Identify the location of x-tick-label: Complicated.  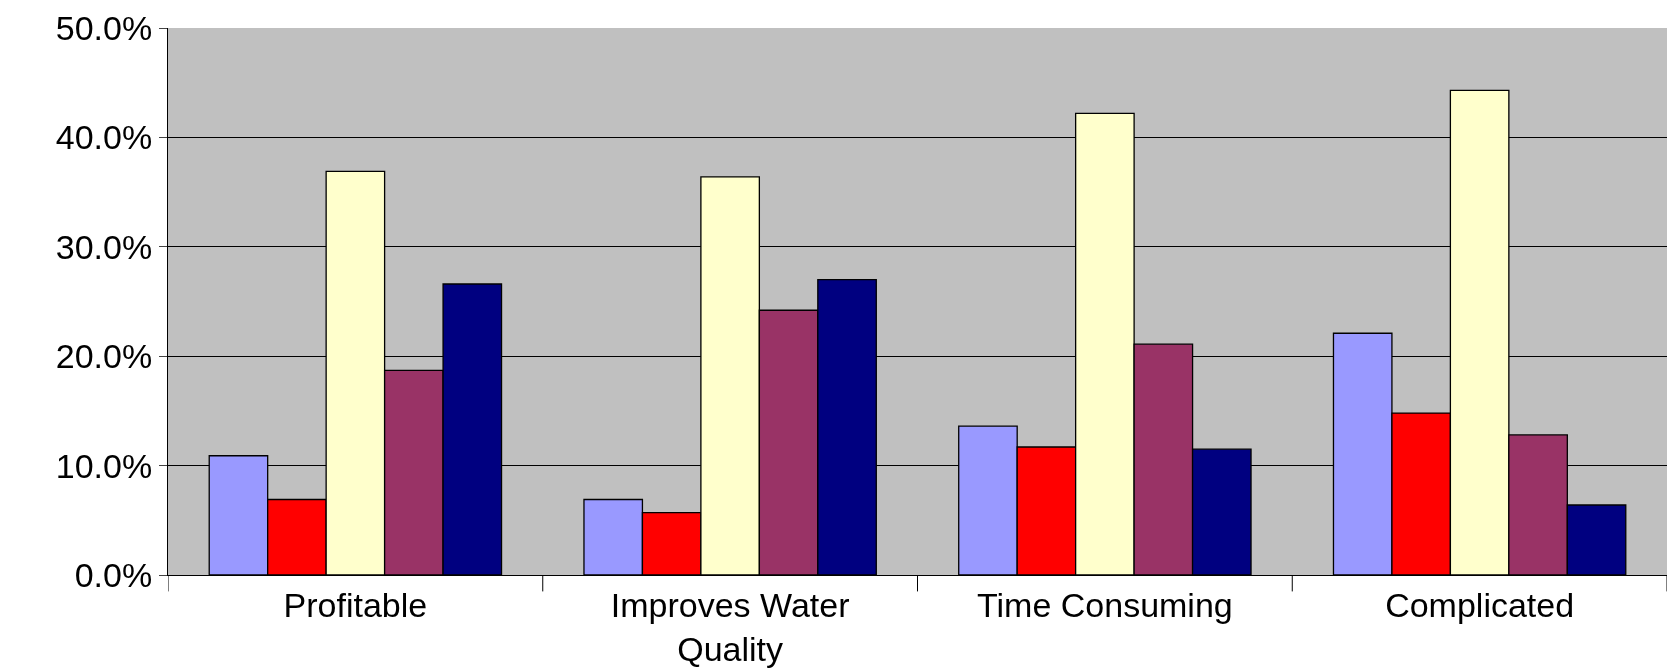
(1480, 604).